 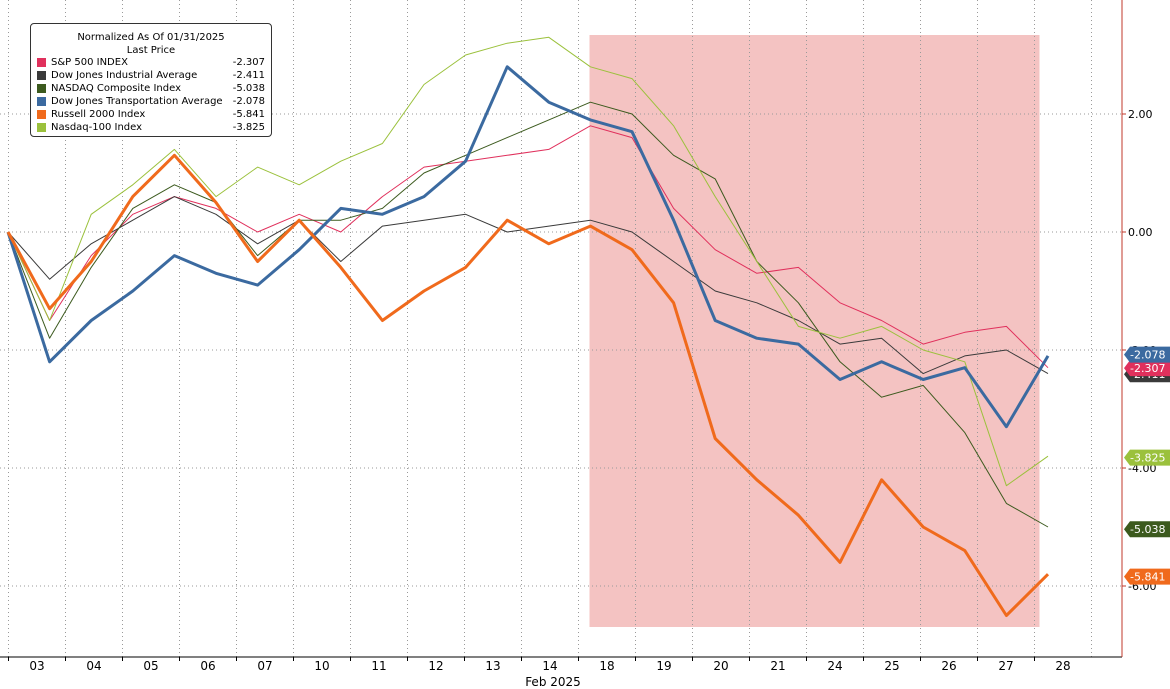 I want to click on last-value-label: -5.841, so click(x=1147, y=577).